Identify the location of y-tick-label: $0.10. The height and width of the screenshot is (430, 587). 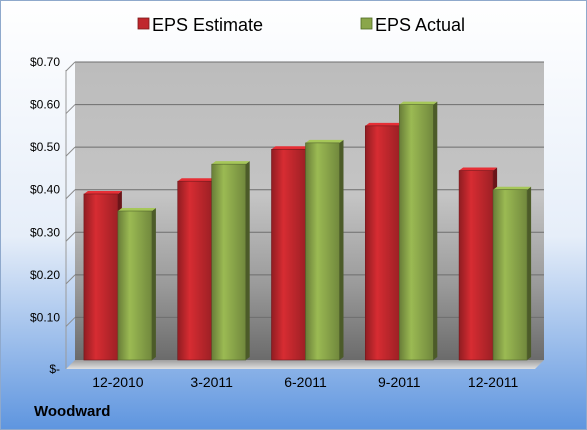
(45, 317).